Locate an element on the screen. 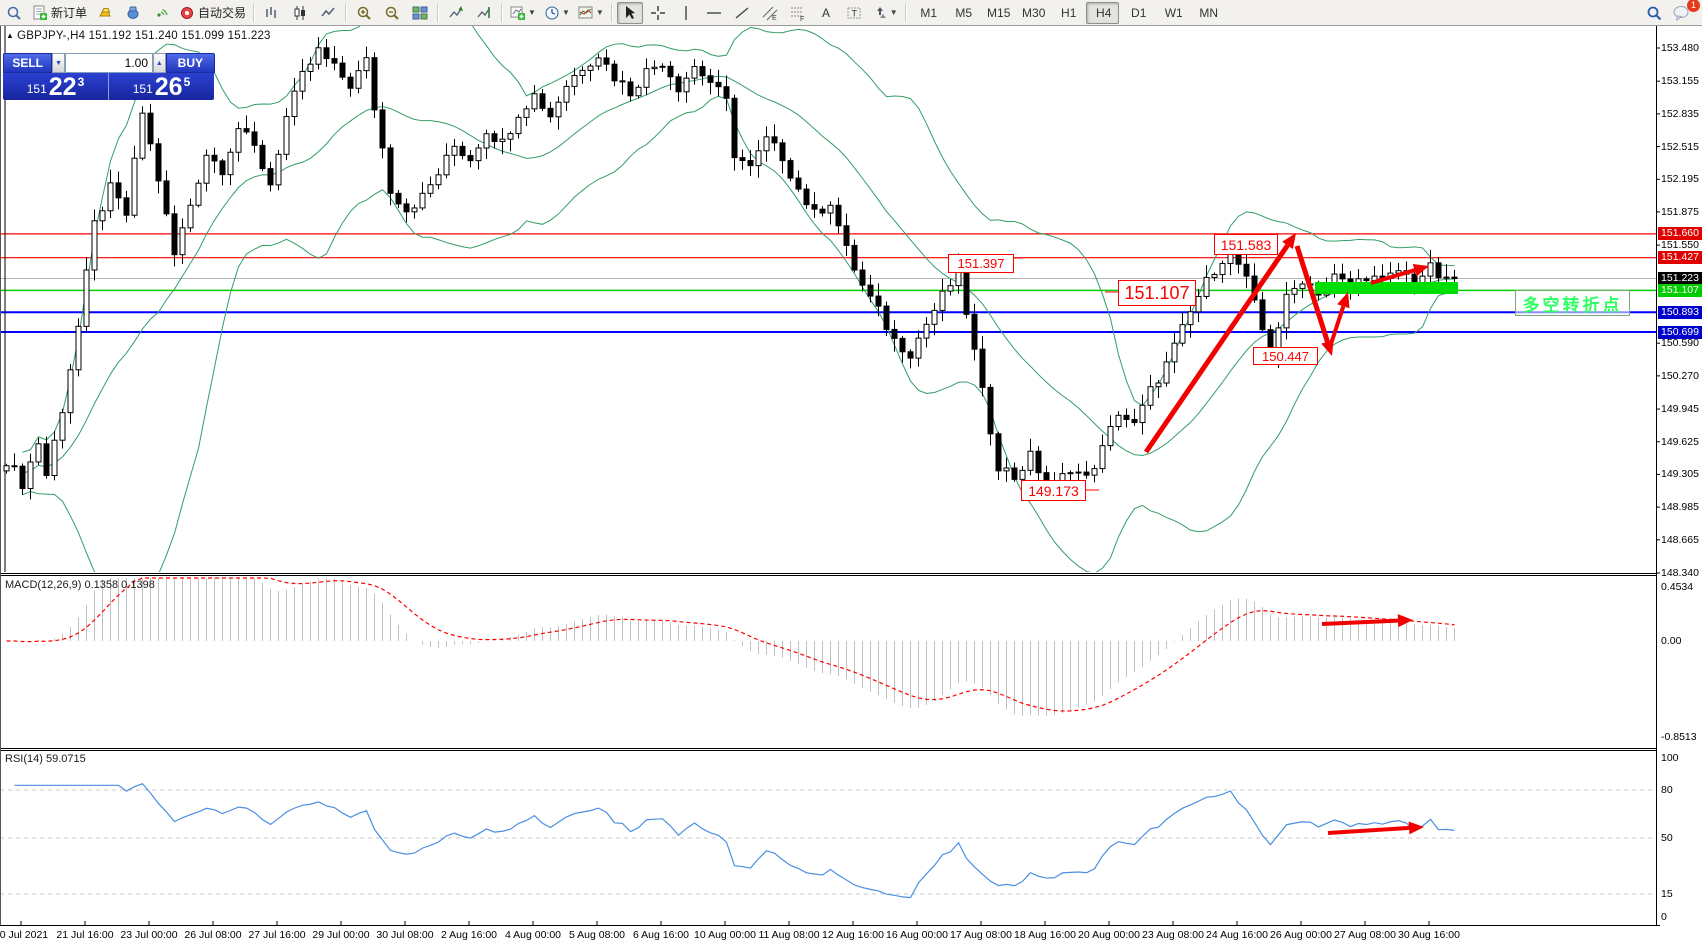  tf-m30: M30 is located at coordinates (1034, 12).